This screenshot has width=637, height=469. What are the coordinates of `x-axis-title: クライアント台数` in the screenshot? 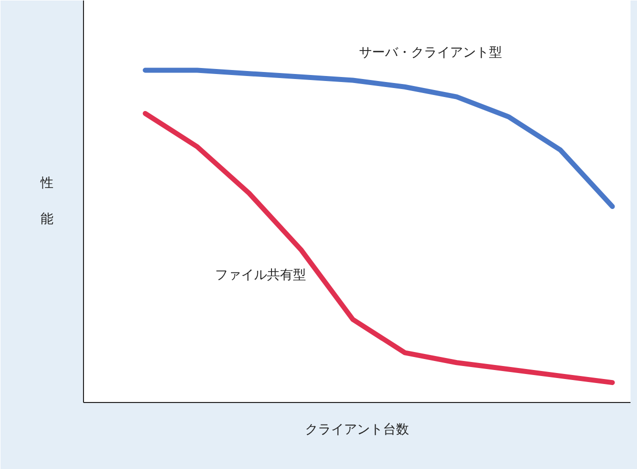 It's located at (357, 430).